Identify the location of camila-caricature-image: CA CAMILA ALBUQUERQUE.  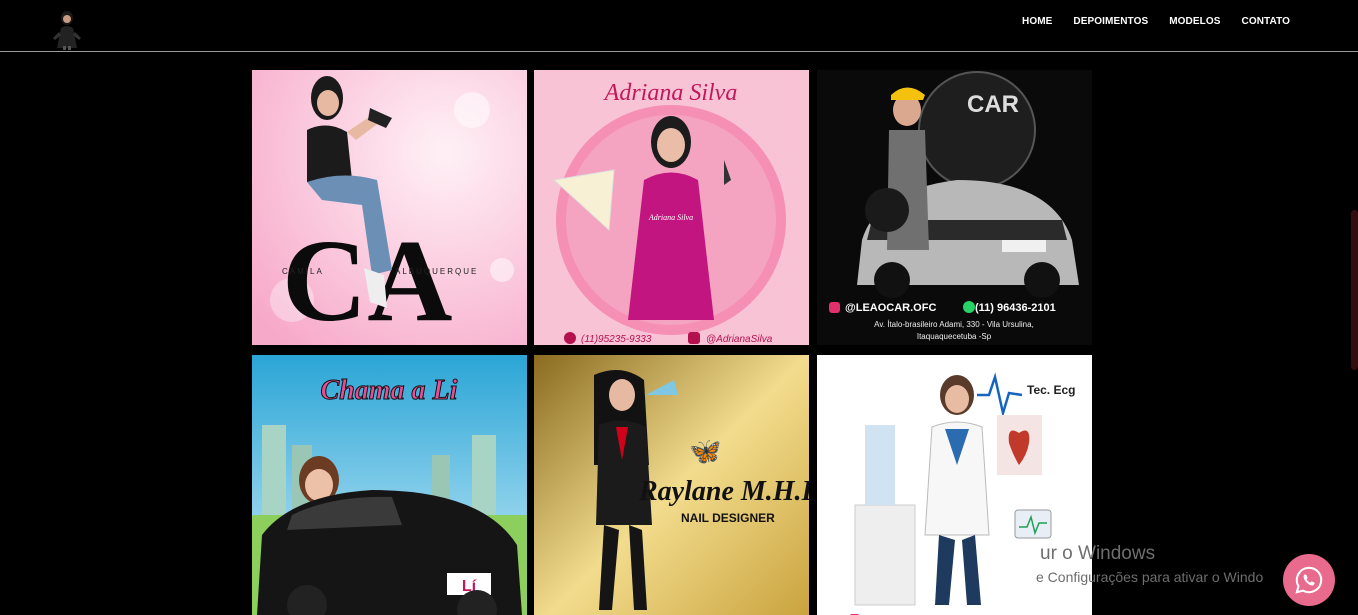
(389, 207).